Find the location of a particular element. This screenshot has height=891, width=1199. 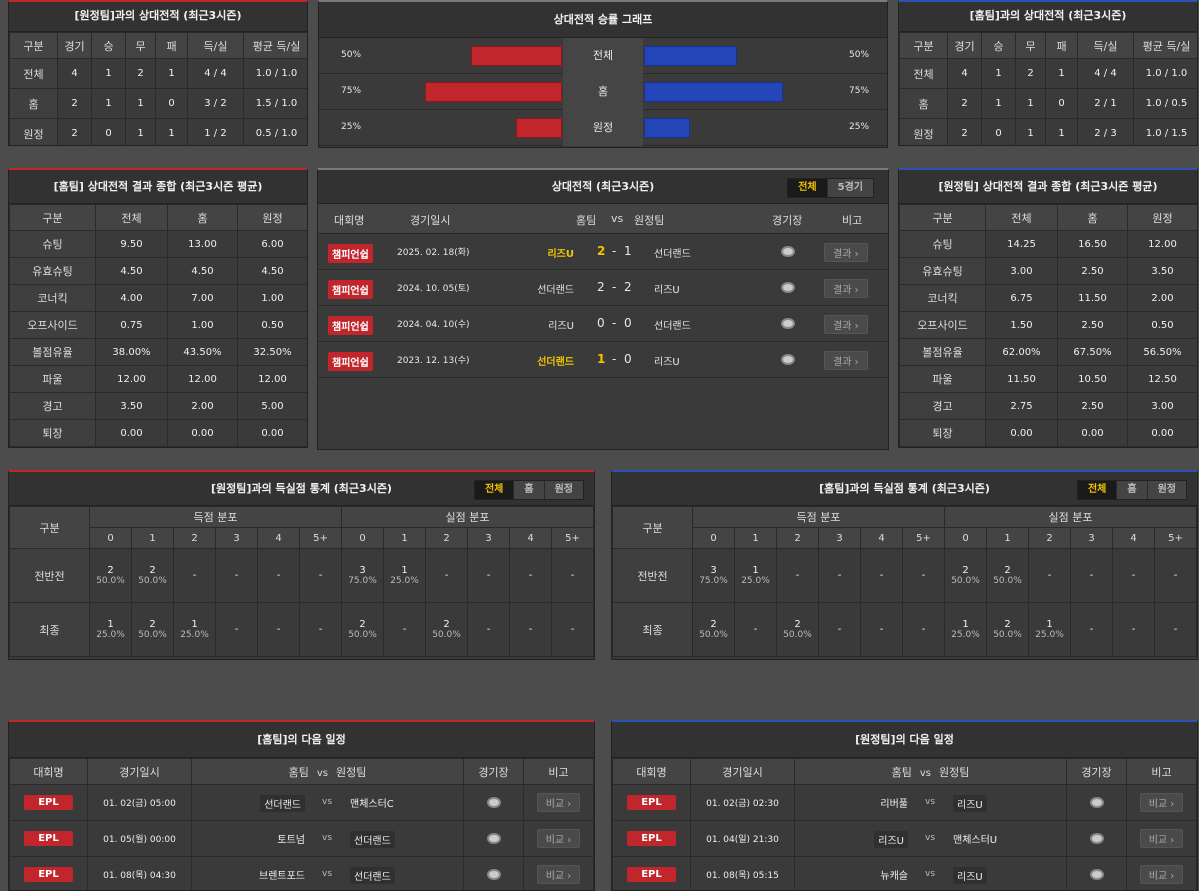

cell: 4.00 is located at coordinates (131, 298).